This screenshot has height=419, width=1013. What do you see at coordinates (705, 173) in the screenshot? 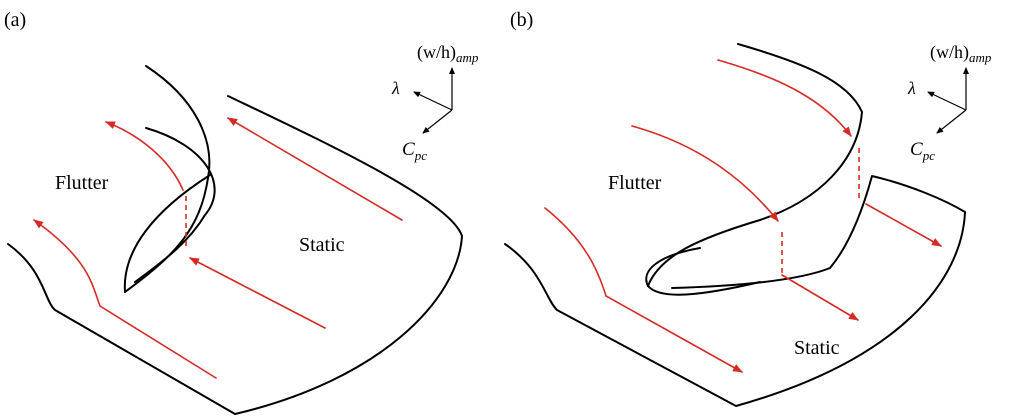
I see `arrow-flutter-middle` at bounding box center [705, 173].